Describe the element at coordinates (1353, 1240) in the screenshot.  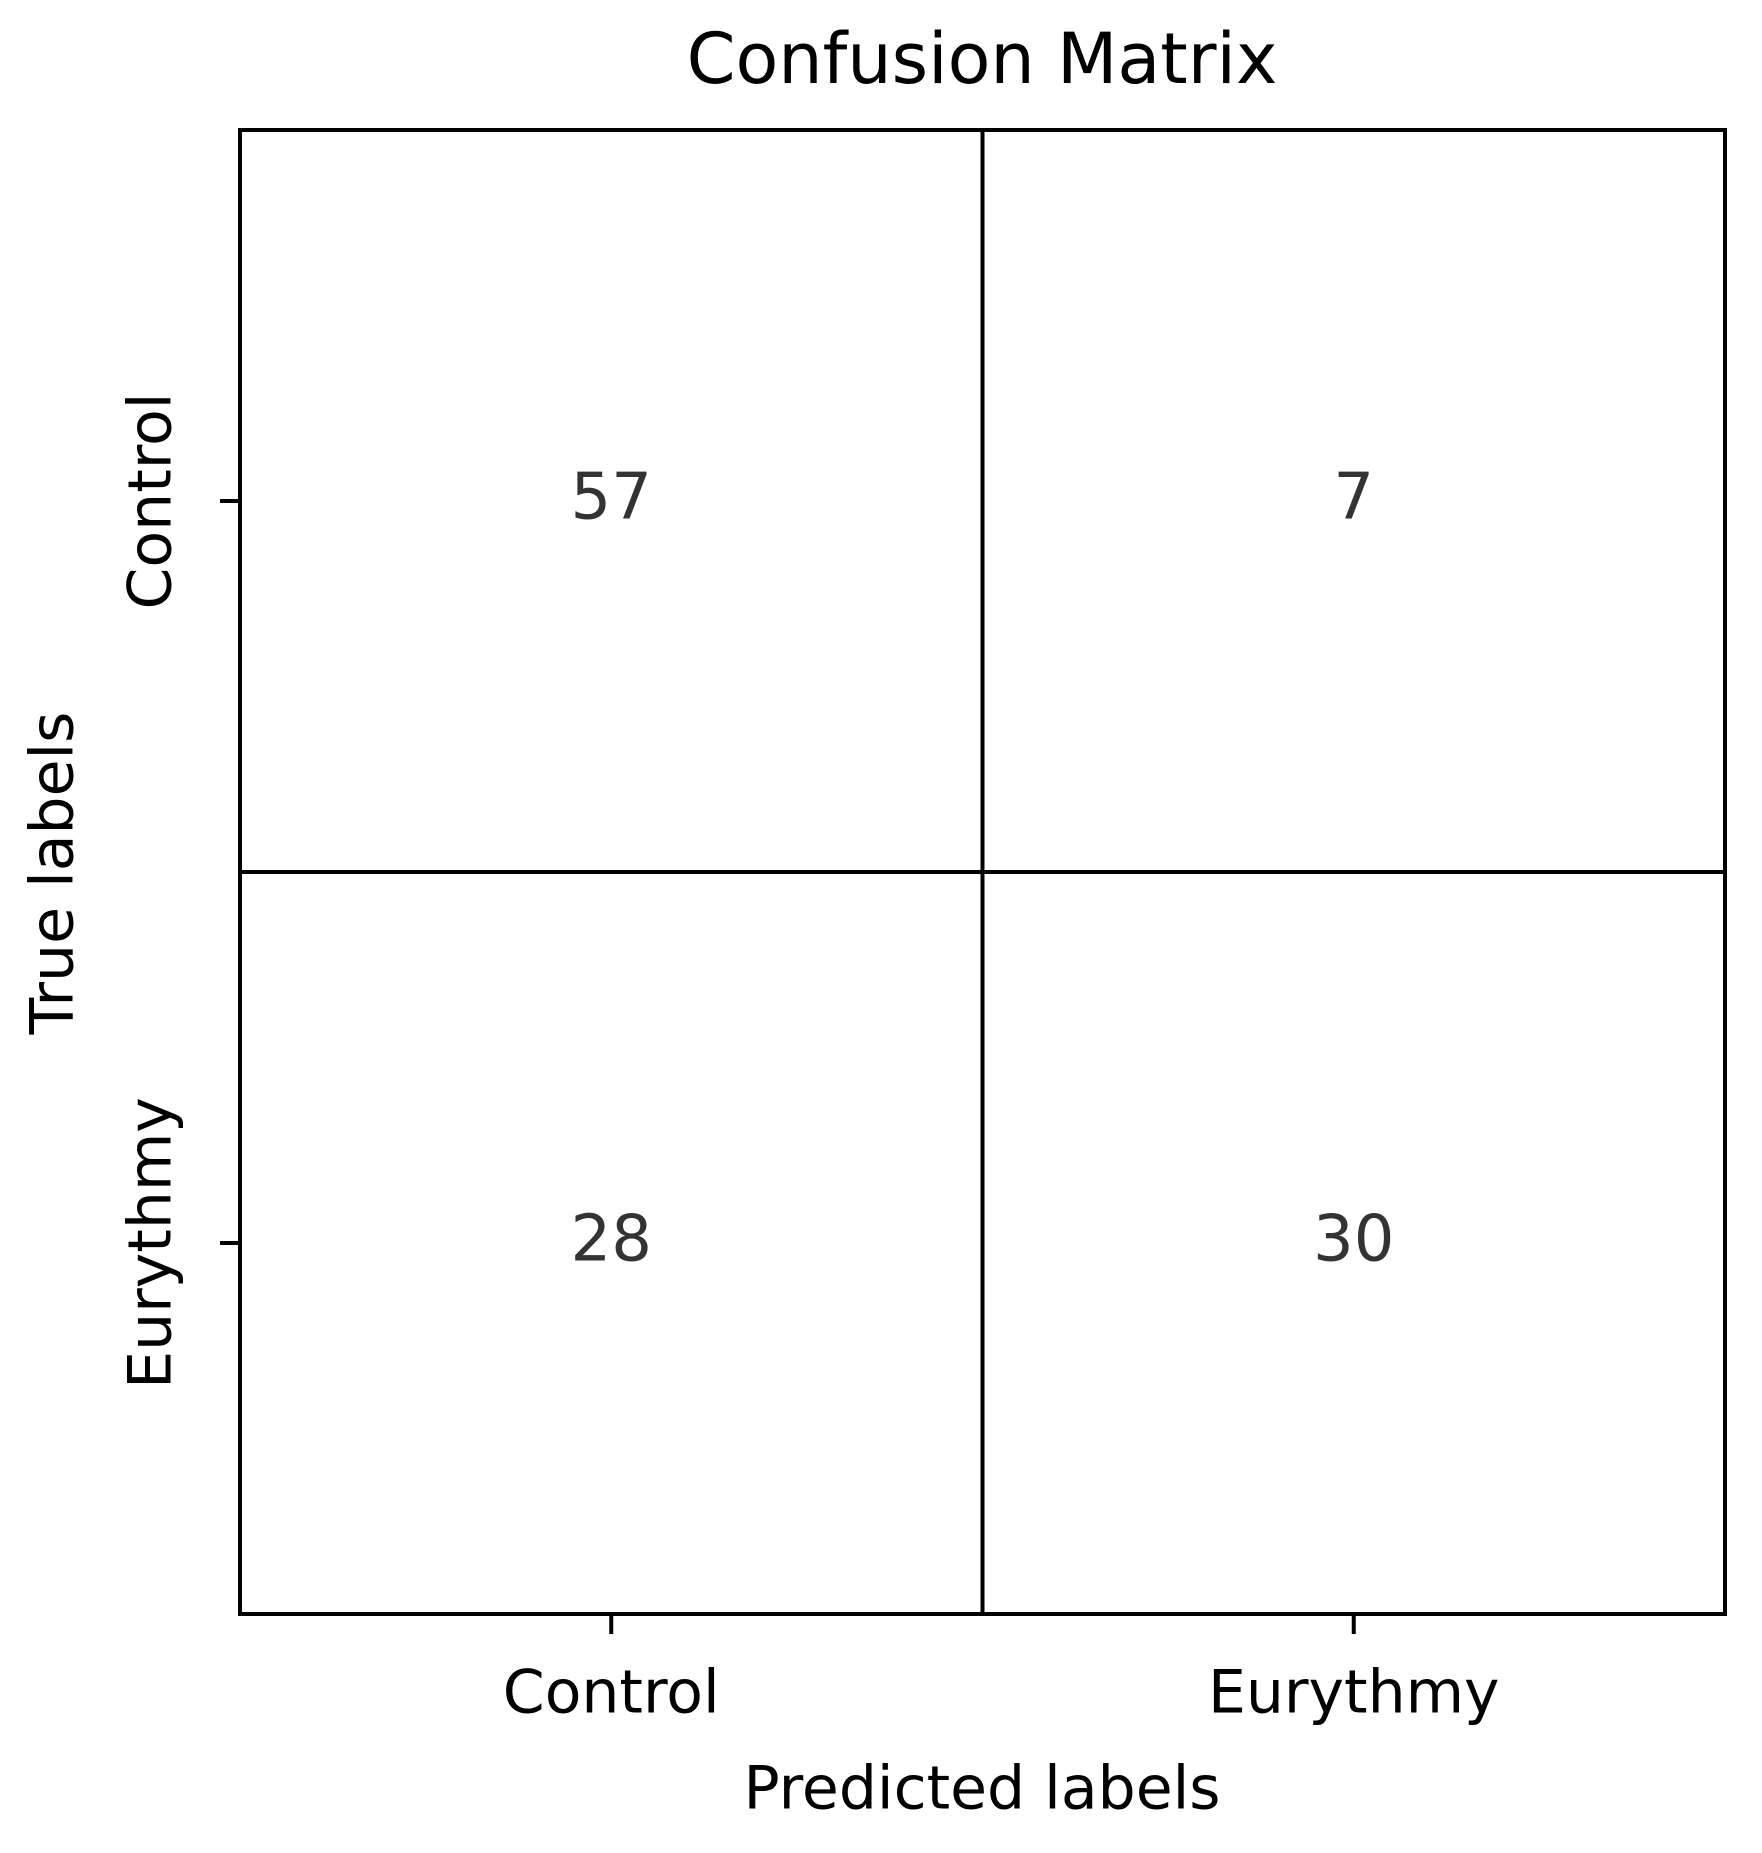
I see `cell-value: 30` at that location.